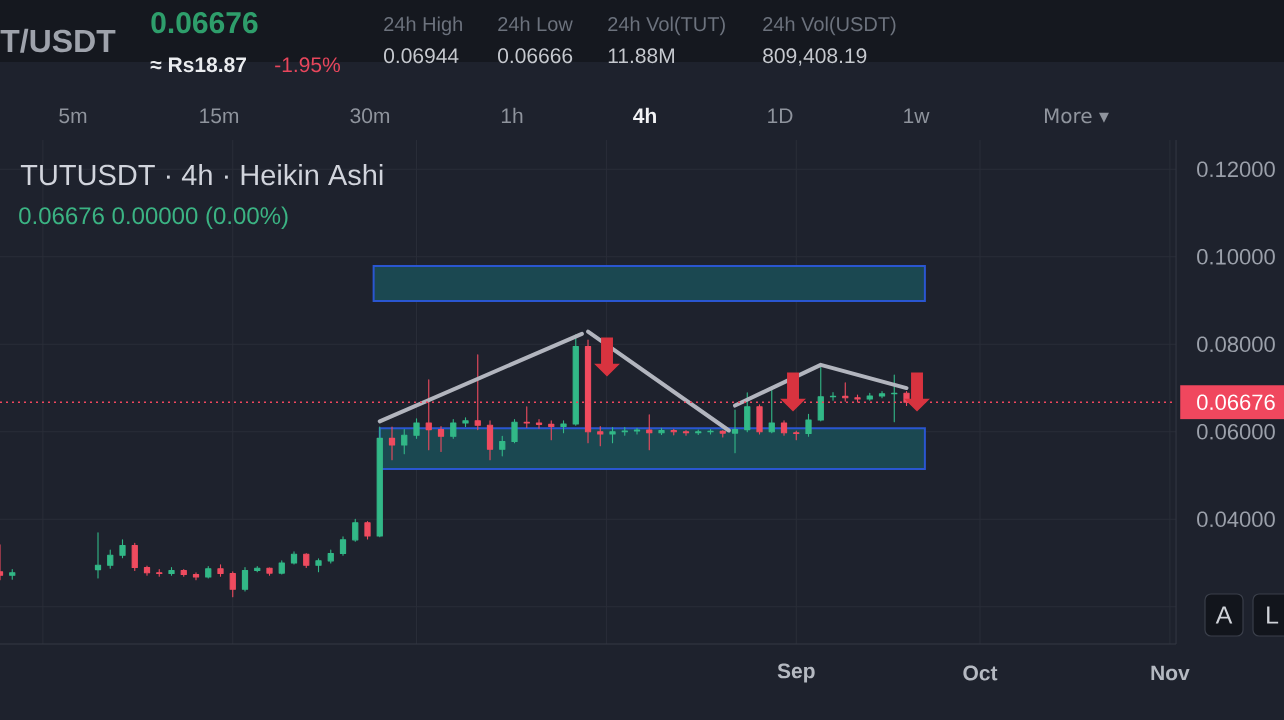 The width and height of the screenshot is (1284, 720). I want to click on text: 0.06676, so click(204, 23).